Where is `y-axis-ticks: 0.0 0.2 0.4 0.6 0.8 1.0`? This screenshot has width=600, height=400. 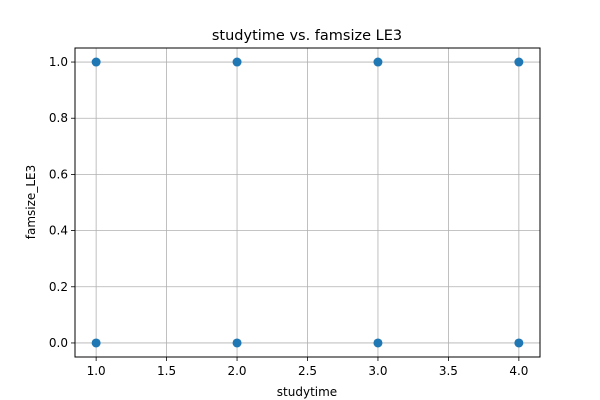 y-axis-ticks: 0.0 0.2 0.4 0.6 0.8 1.0 is located at coordinates (62, 202).